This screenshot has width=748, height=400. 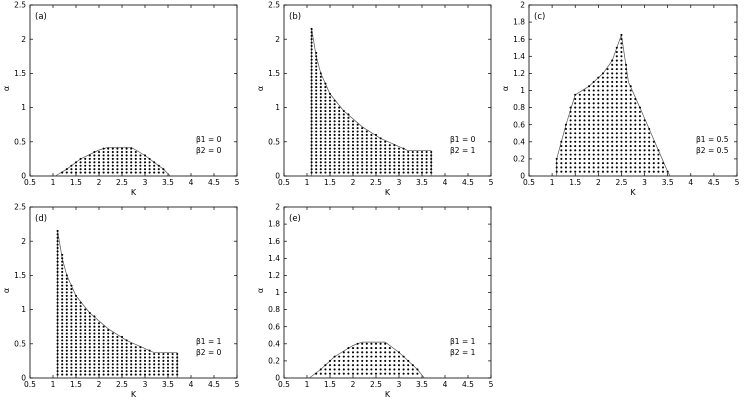 I want to click on x-tick-label: 4.5, so click(x=468, y=182).